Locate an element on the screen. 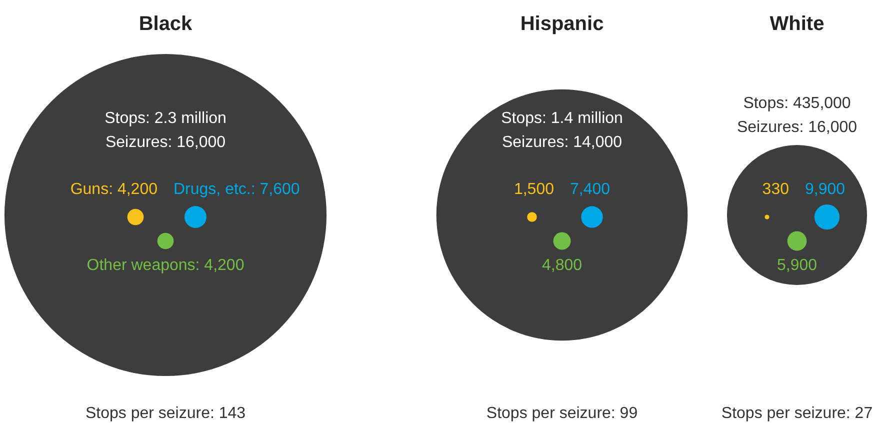  text: White is located at coordinates (797, 24).